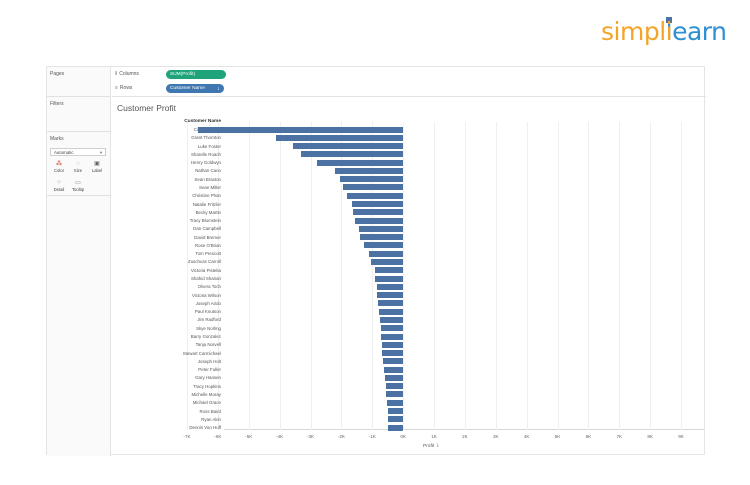 The image size is (750, 485). What do you see at coordinates (207, 229) in the screenshot?
I see `customer-label: Dan Campbell` at bounding box center [207, 229].